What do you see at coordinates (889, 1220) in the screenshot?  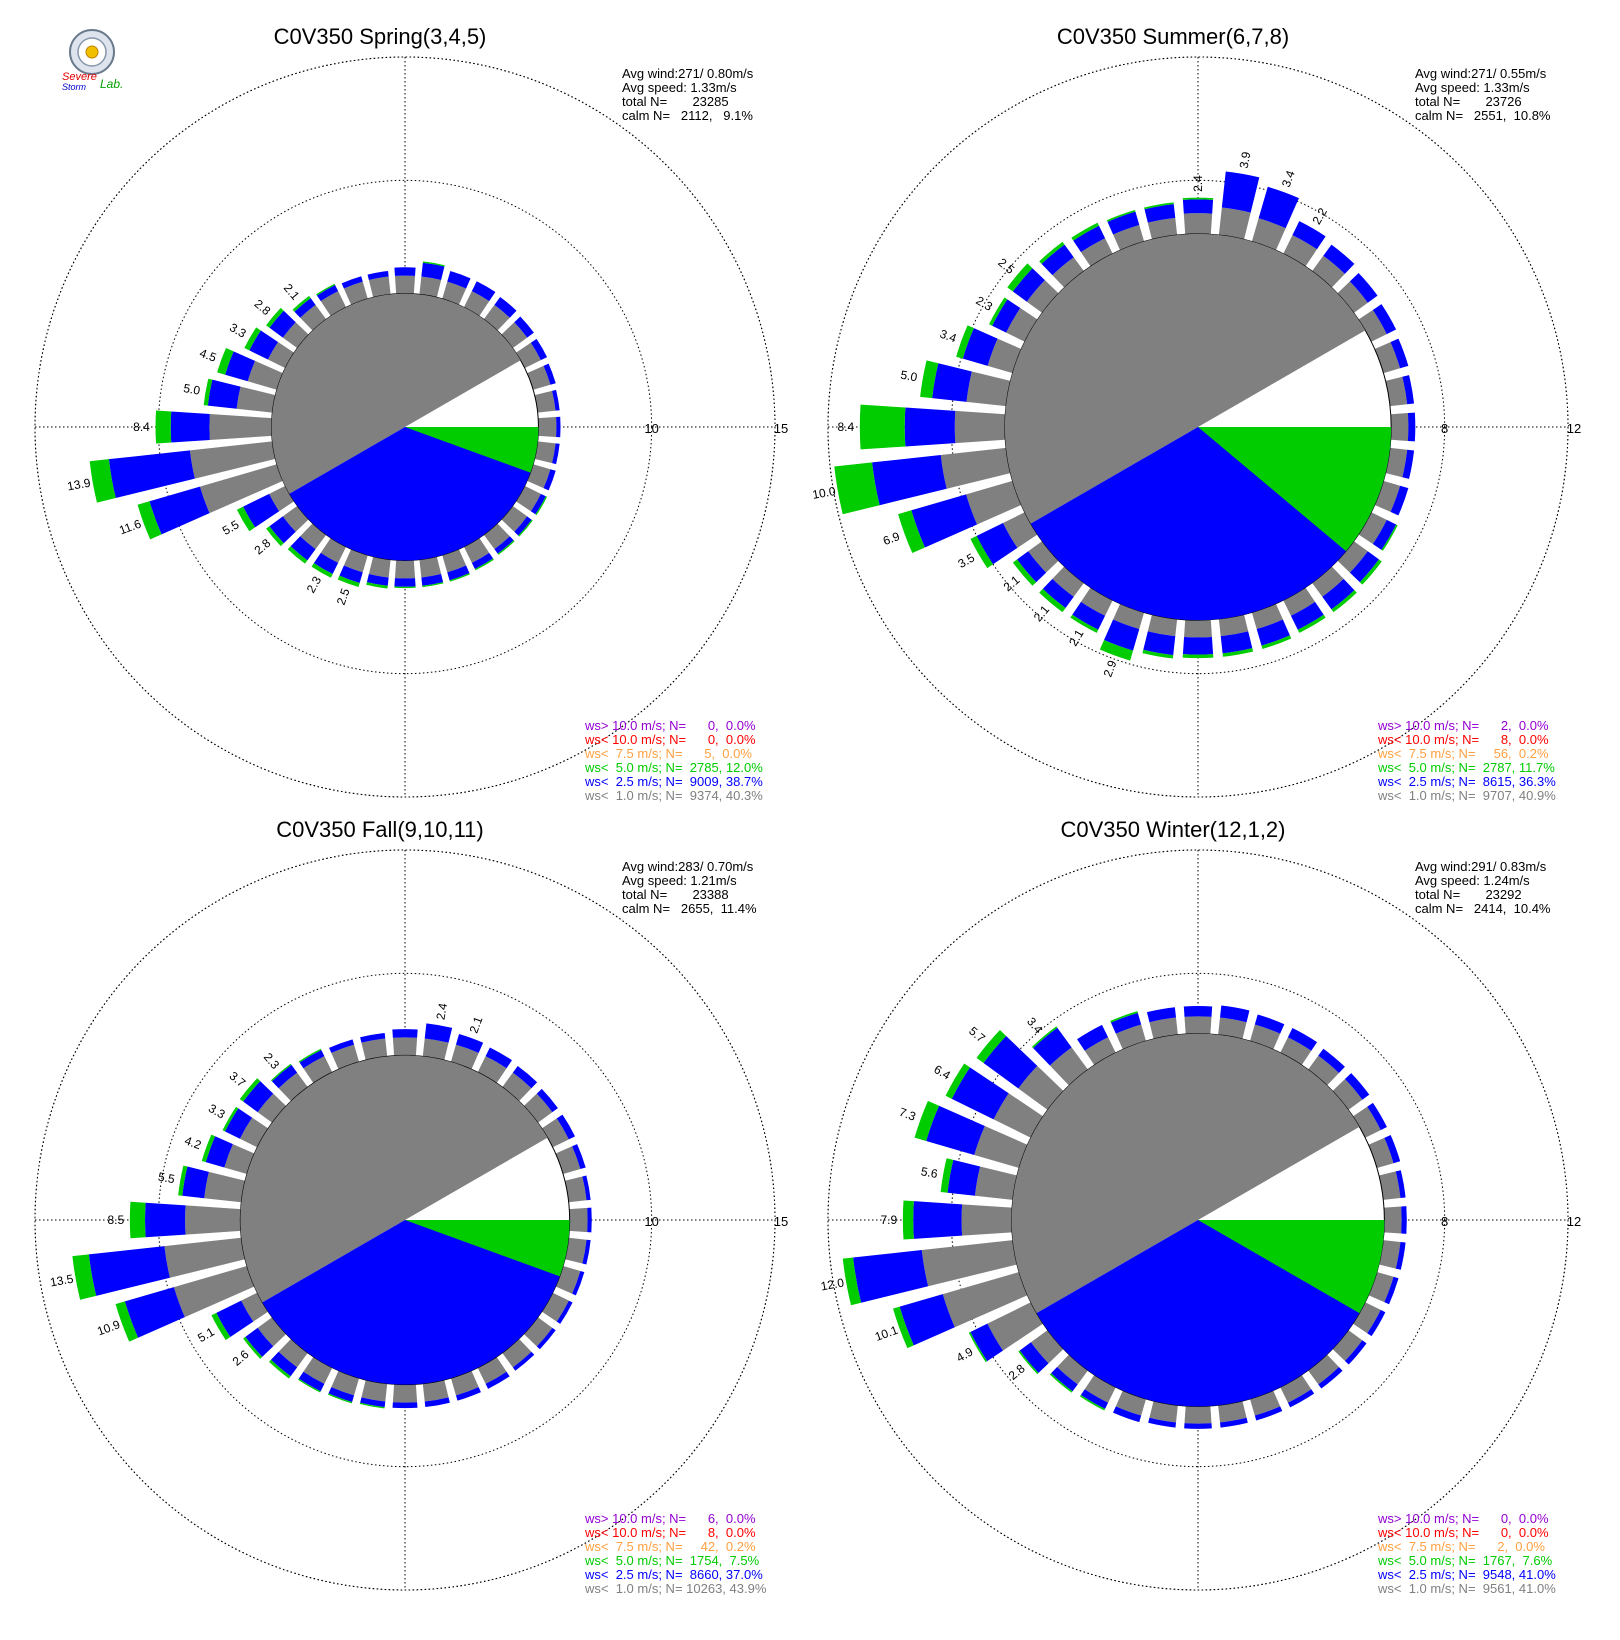 I see `sector-label-270: 7.9` at bounding box center [889, 1220].